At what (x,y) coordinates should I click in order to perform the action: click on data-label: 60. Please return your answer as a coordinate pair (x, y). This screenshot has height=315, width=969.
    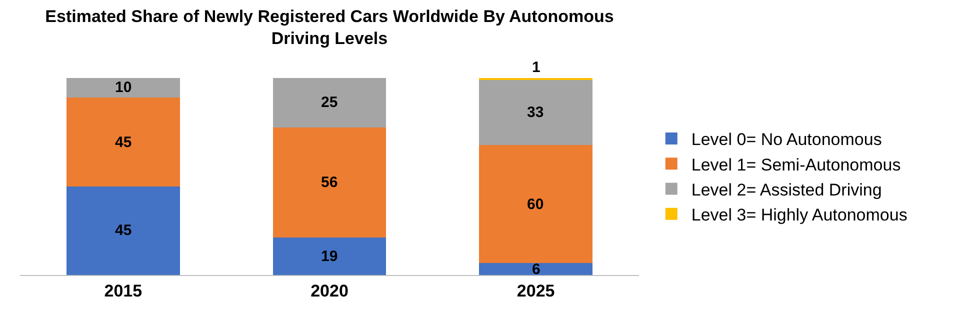
    Looking at the image, I should click on (535, 204).